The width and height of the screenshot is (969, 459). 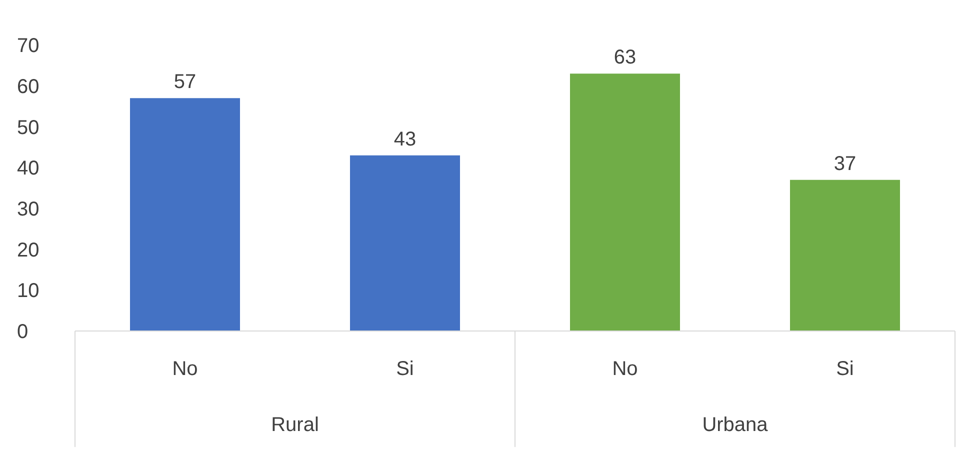 I want to click on data-label: 43, so click(x=405, y=139).